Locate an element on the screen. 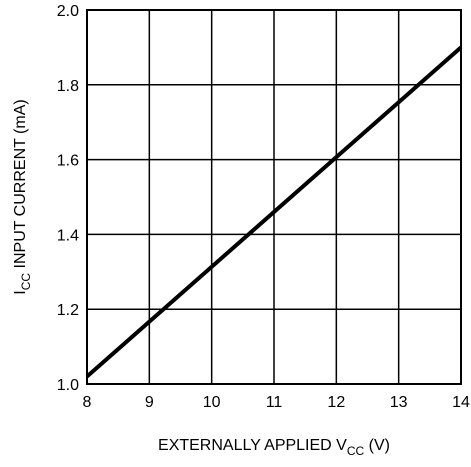  x-tick-labels: 8 9 10 11 12 13 14 is located at coordinates (276, 402).